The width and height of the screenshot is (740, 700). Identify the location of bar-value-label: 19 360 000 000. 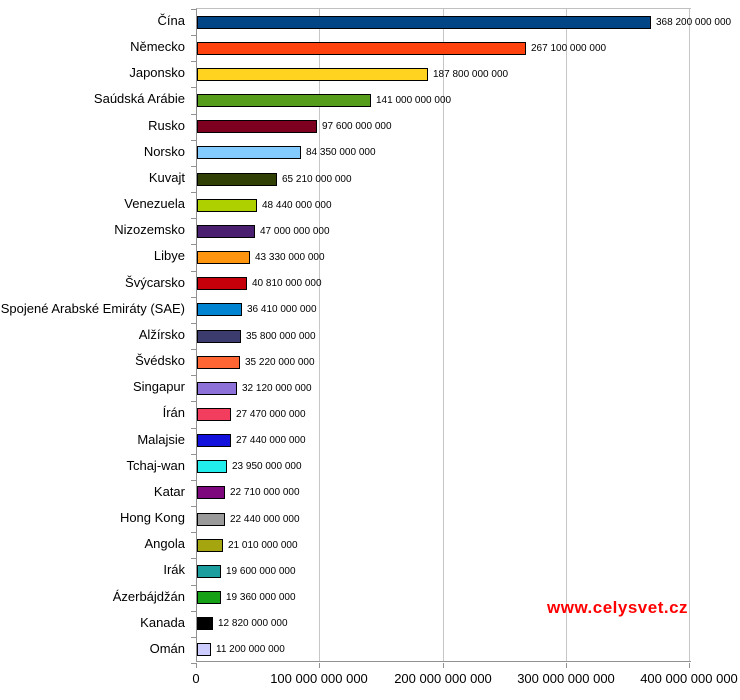
(261, 597).